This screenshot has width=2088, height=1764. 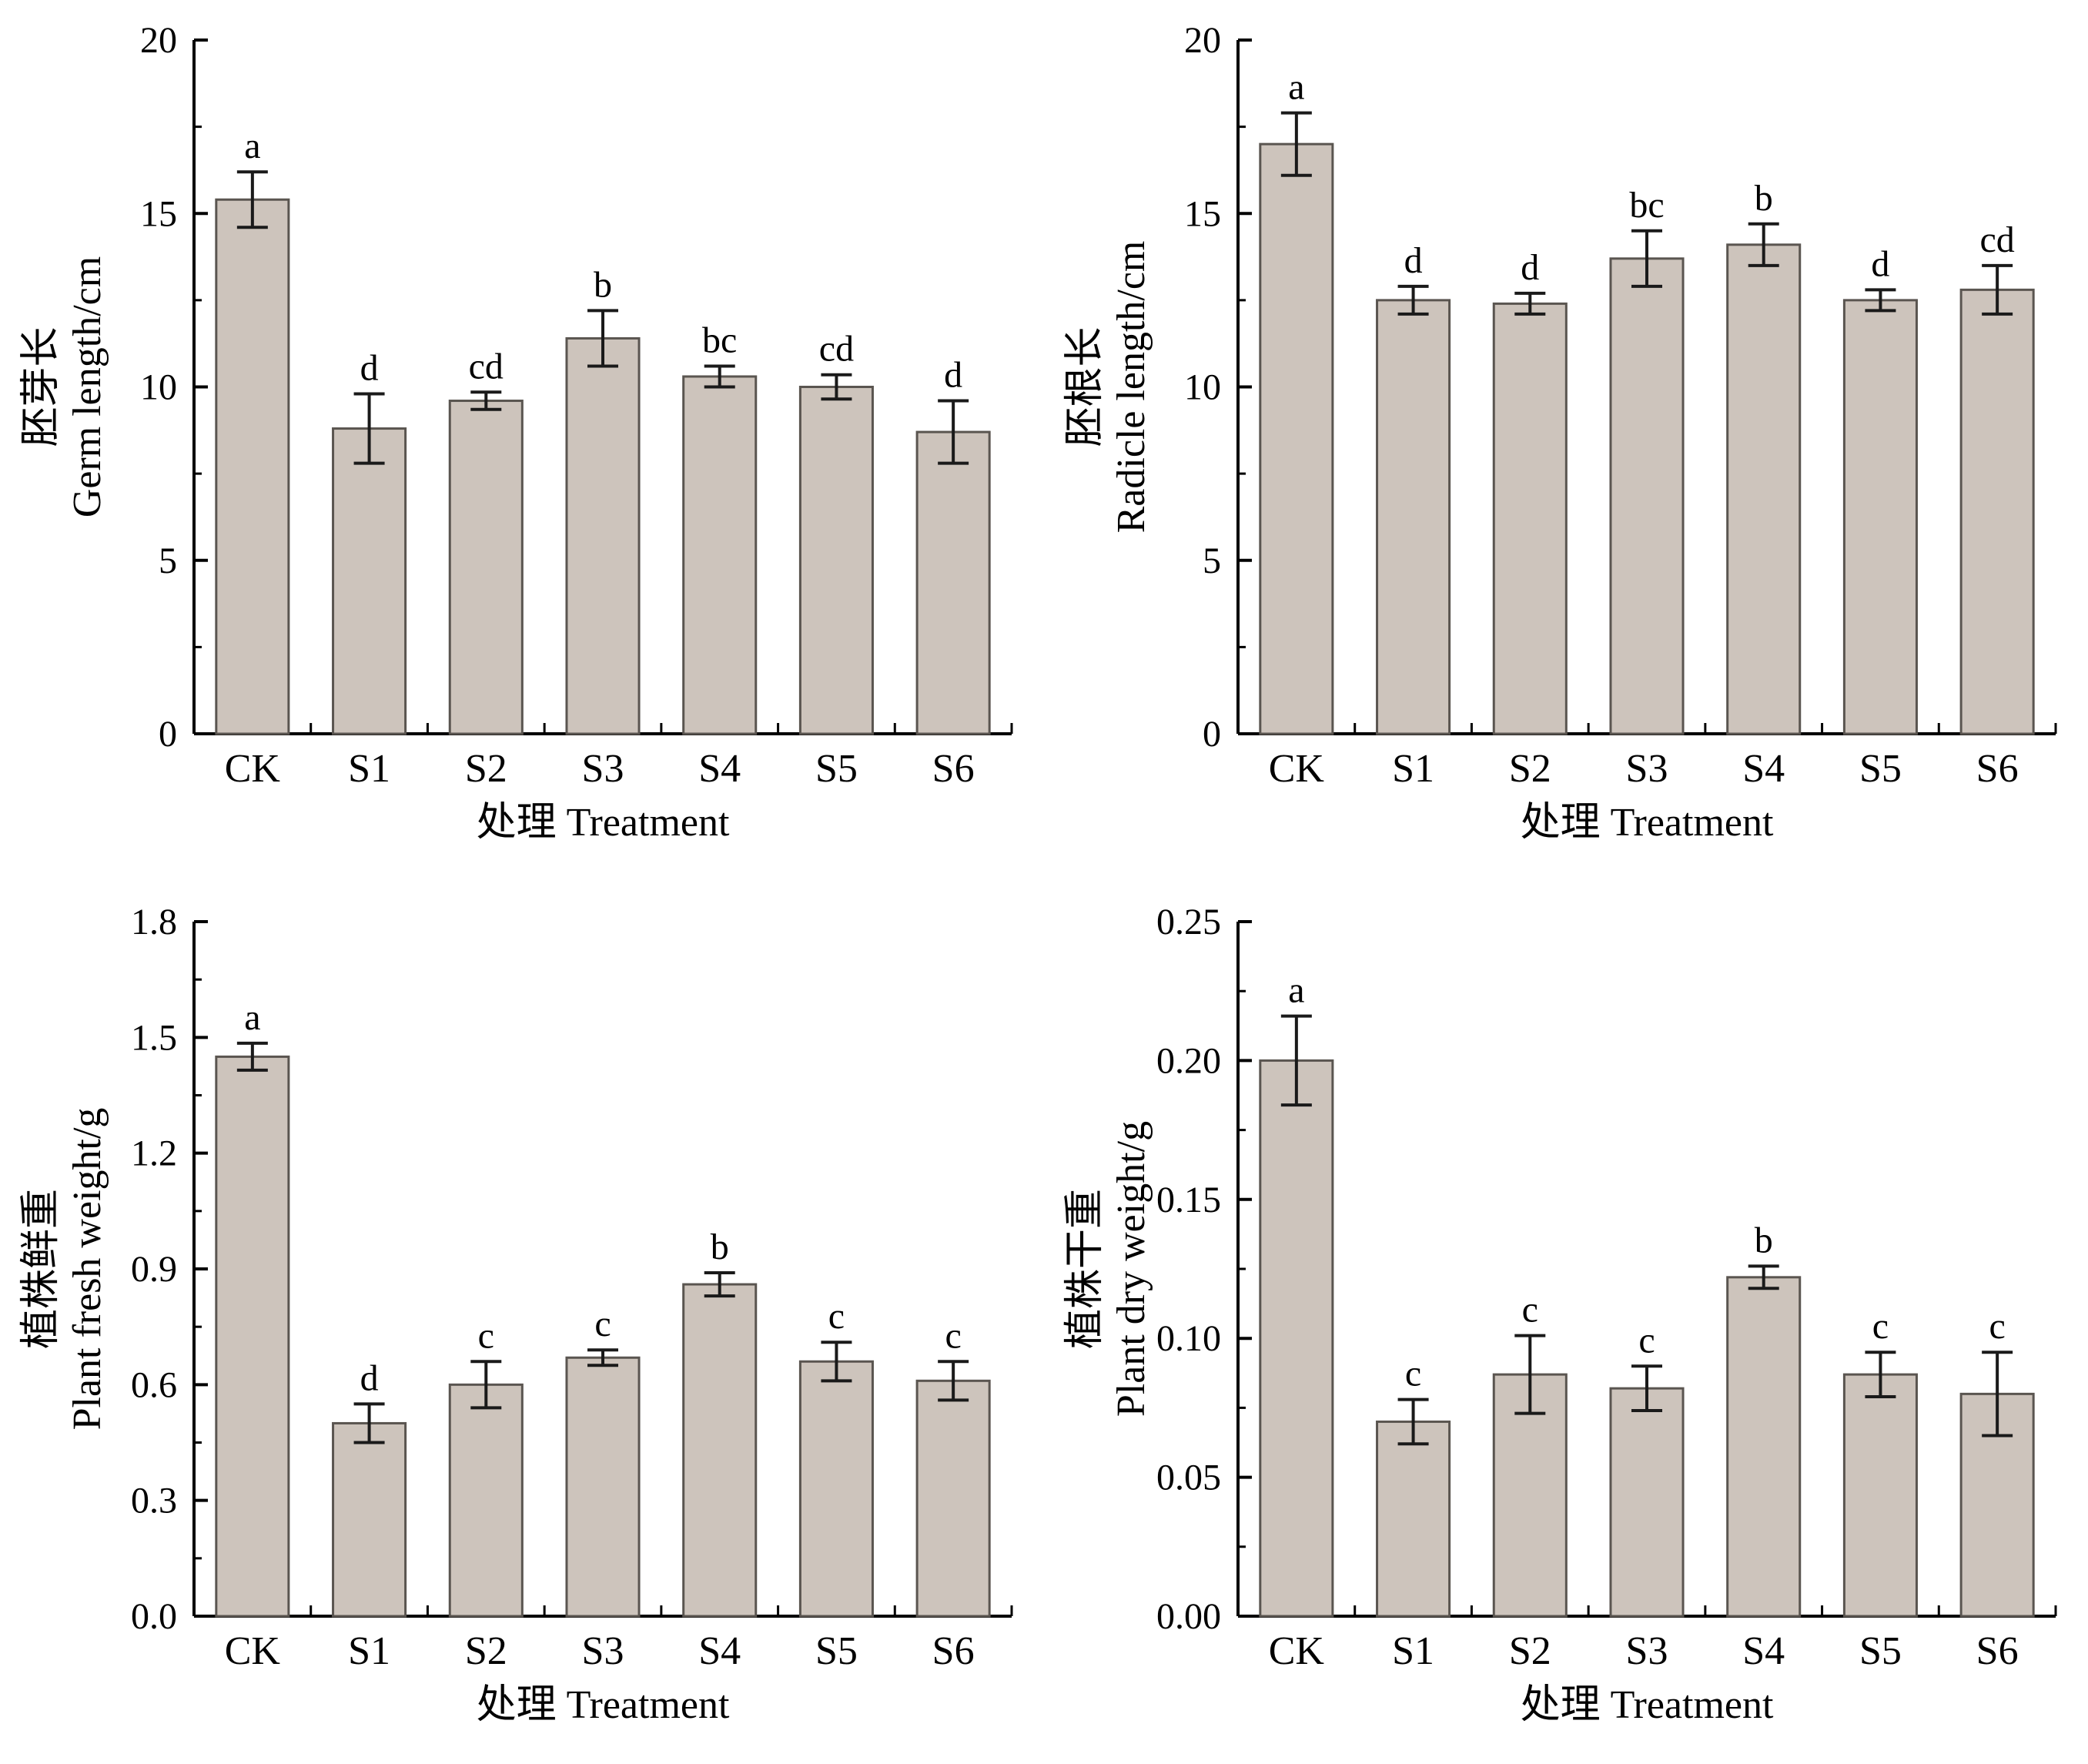 I want to click on y-tick-label: 0.10, so click(x=1188, y=1338).